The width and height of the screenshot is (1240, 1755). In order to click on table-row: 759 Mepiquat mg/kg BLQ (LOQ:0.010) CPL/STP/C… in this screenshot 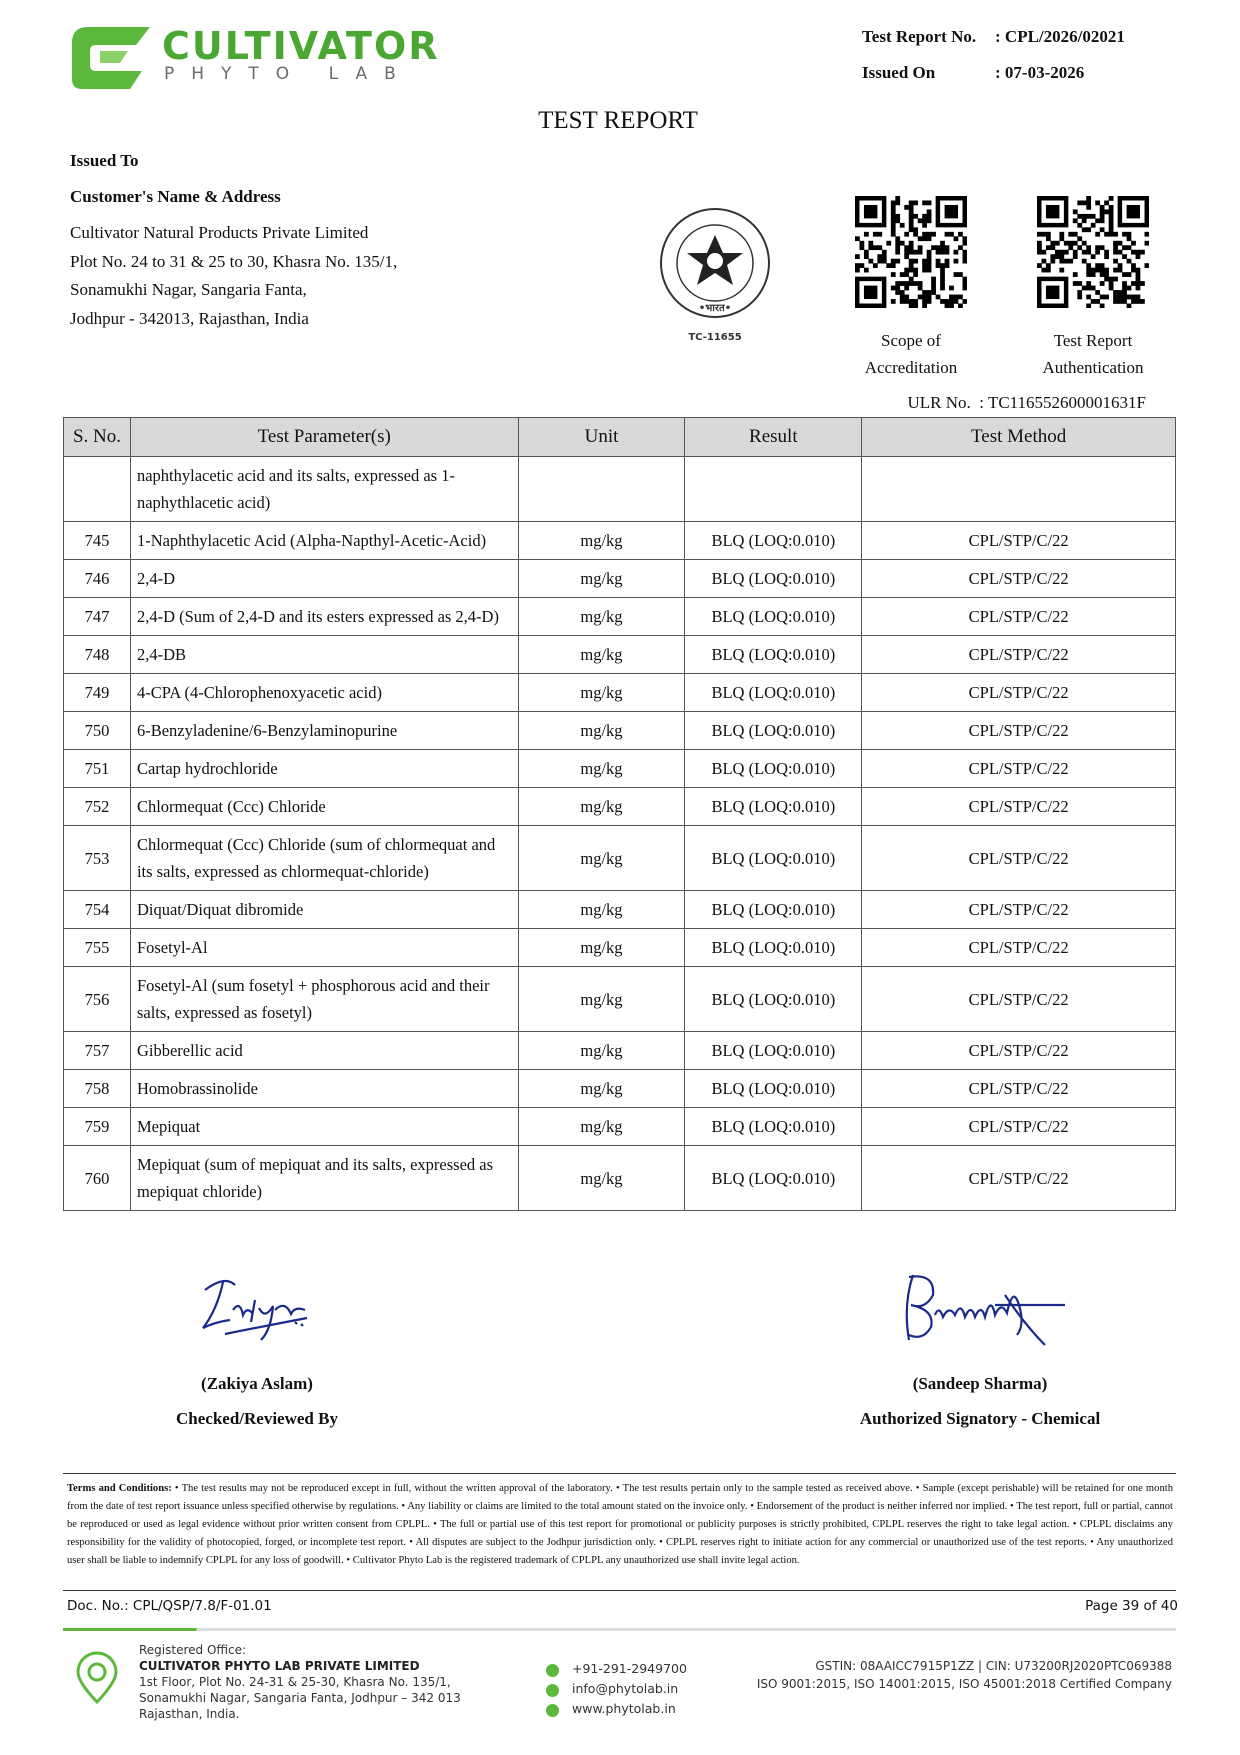, I will do `click(619, 1126)`.